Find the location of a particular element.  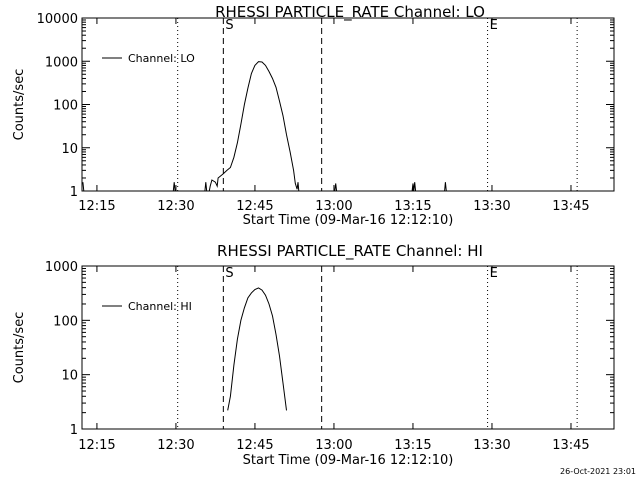

y-tick-label: 10000 is located at coordinates (57, 19).